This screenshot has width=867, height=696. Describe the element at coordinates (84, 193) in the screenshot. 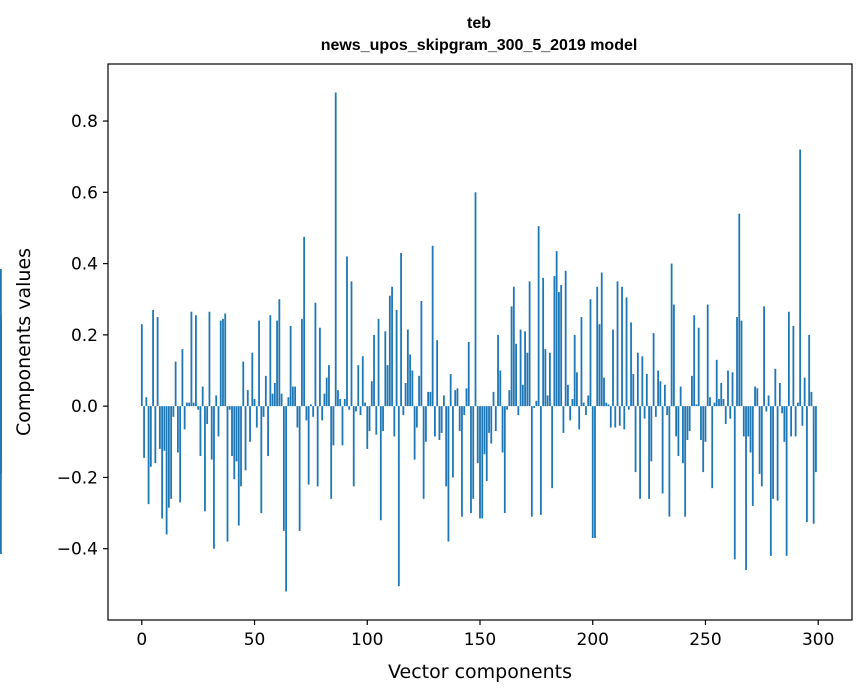

I see `y-tick-label: 0.6` at that location.